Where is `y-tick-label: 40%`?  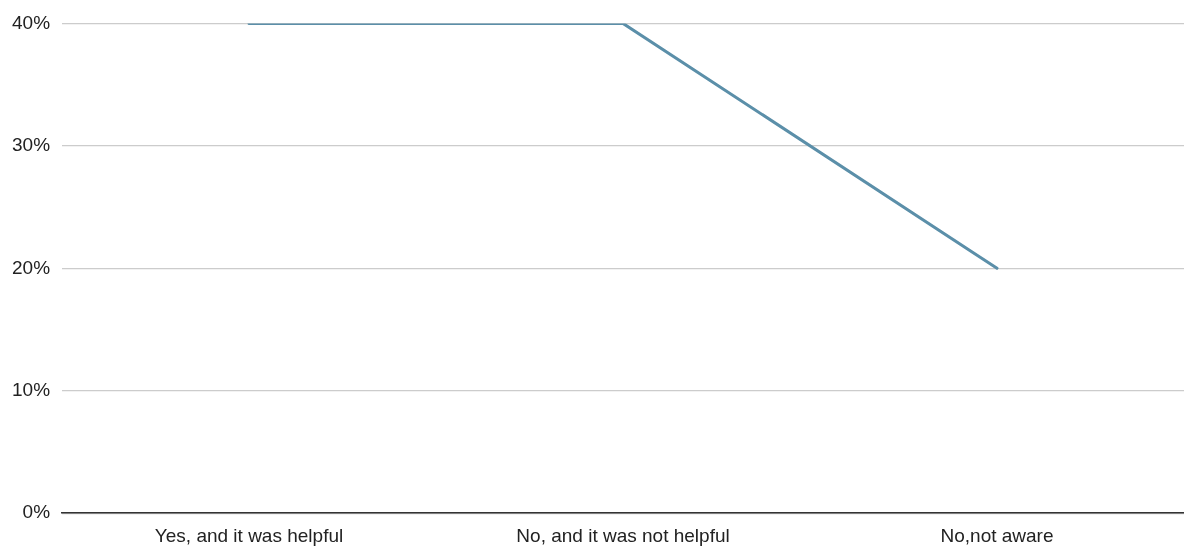 y-tick-label: 40% is located at coordinates (31, 22).